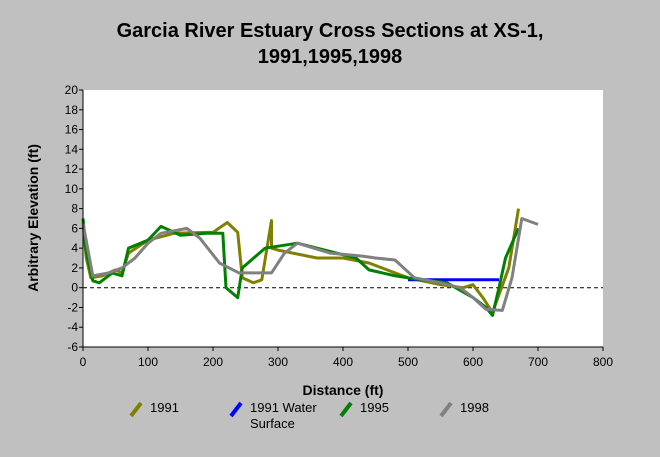 Image resolution: width=660 pixels, height=457 pixels. What do you see at coordinates (72, 327) in the screenshot?
I see `y-tick-label: -4` at bounding box center [72, 327].